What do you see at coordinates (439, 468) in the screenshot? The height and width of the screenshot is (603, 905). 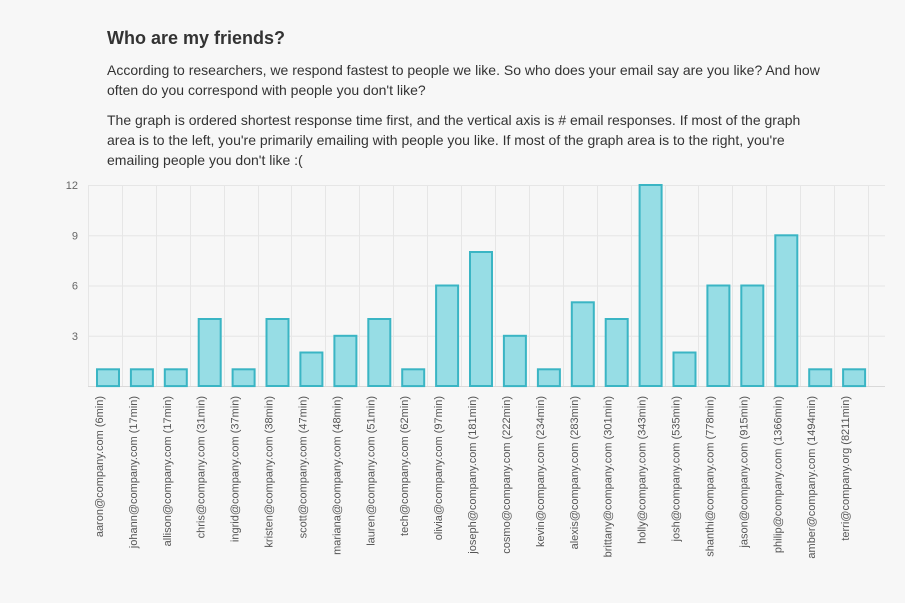 I see `x-tick-label: olivia@company.com (97min)` at bounding box center [439, 468].